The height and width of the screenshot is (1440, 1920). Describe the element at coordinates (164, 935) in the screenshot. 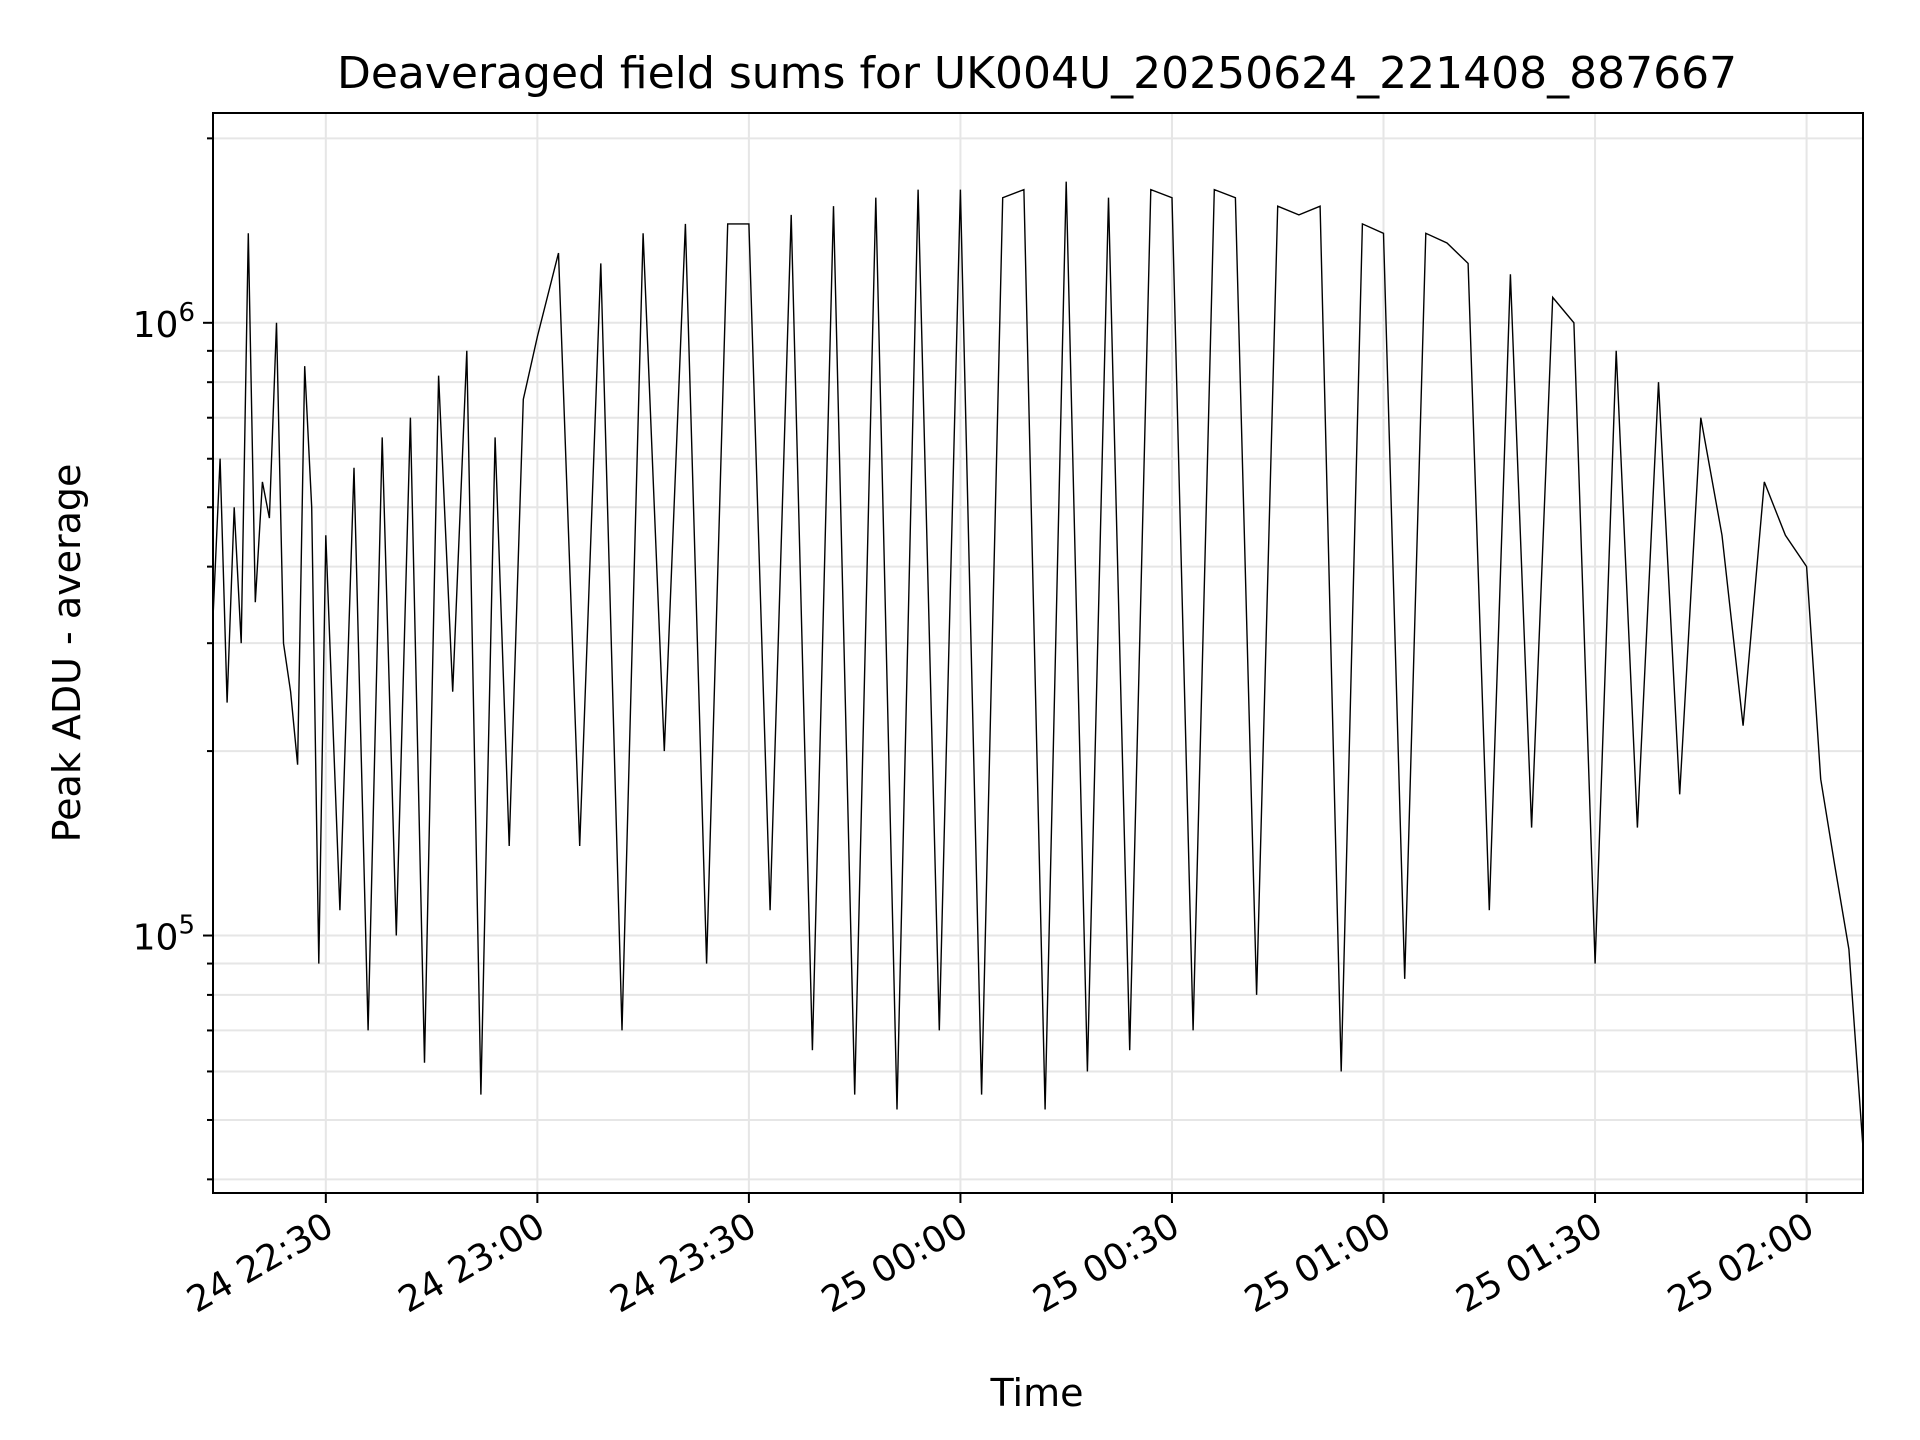

I see `y-tick-label: 10⁵` at that location.